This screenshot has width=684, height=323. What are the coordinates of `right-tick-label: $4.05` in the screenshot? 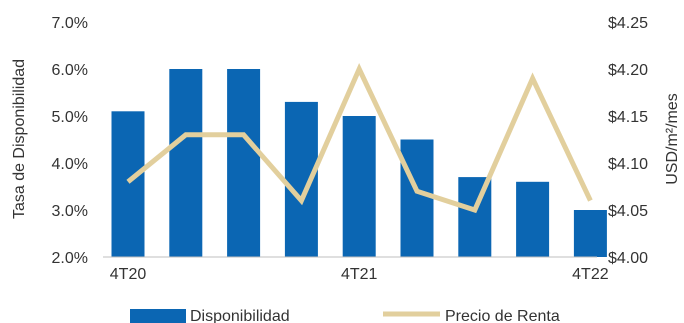 It's located at (628, 211).